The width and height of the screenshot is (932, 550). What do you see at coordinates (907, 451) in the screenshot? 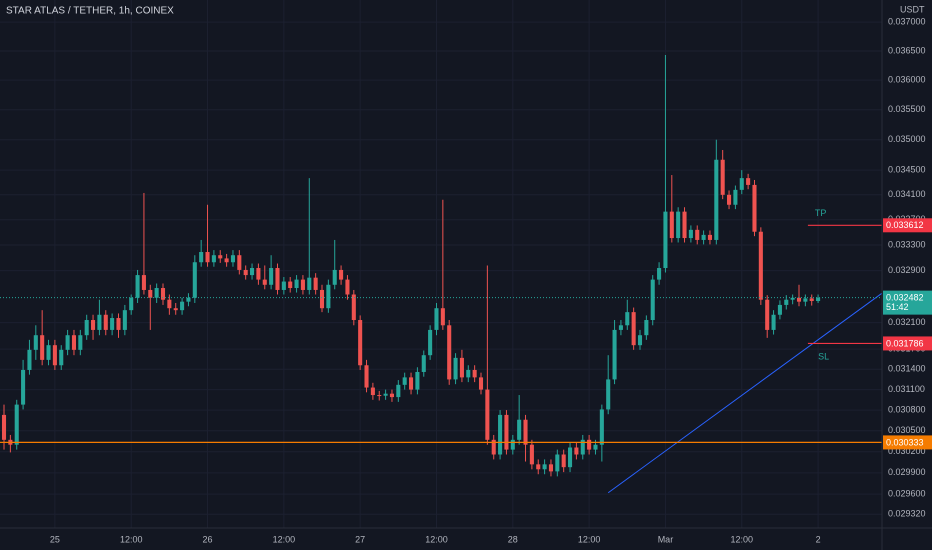
I see `y-tick-label: 0.030200` at bounding box center [907, 451].